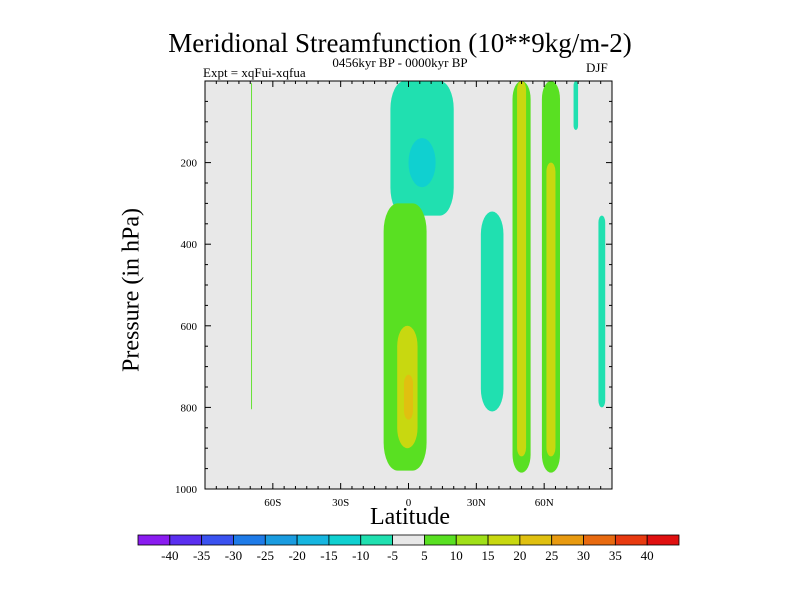 The image size is (800, 600). Describe the element at coordinates (265, 555) in the screenshot. I see `colorbar-label: -25` at that location.